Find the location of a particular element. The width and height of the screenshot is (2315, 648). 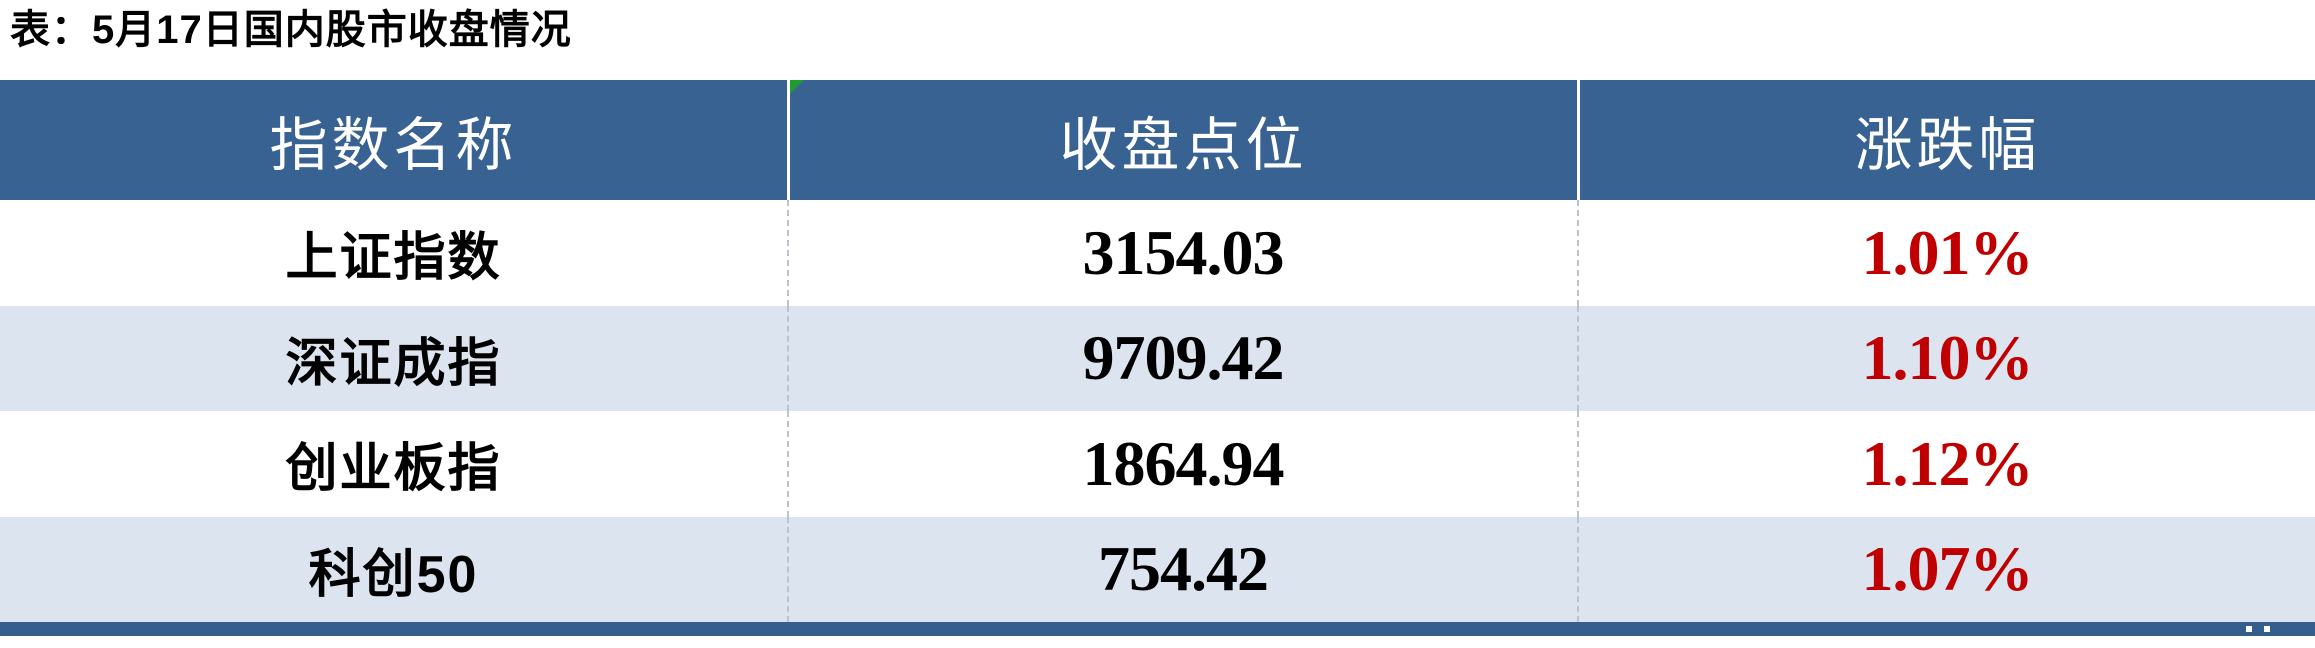

header-close-points-label: 收盘点位 is located at coordinates (1183, 145).